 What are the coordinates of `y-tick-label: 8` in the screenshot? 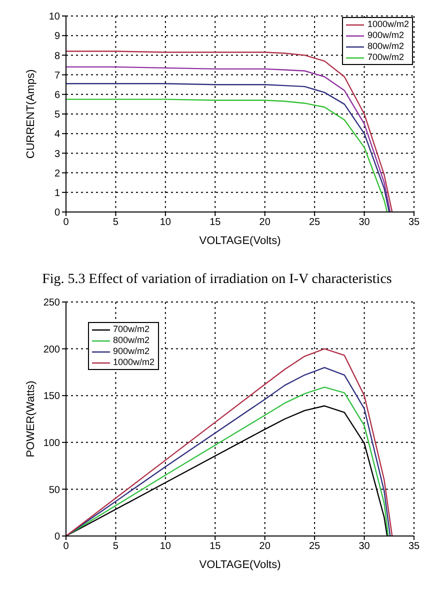 It's located at (57, 56).